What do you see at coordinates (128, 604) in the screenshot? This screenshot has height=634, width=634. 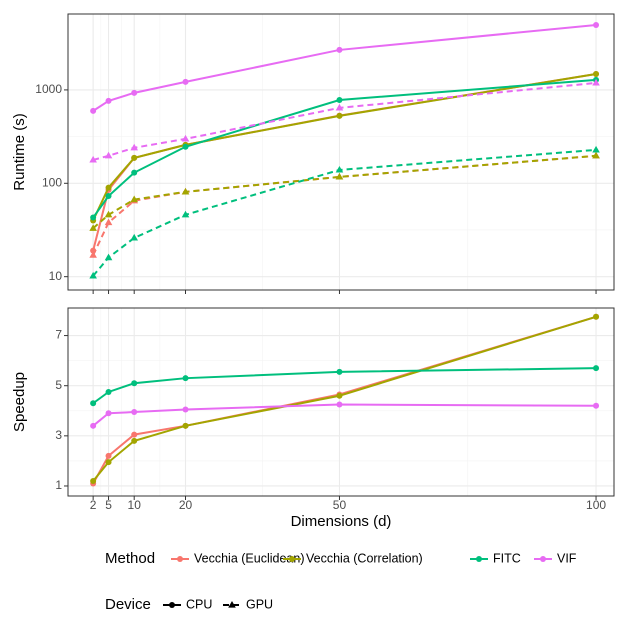 I see `legend-title: Device` at bounding box center [128, 604].